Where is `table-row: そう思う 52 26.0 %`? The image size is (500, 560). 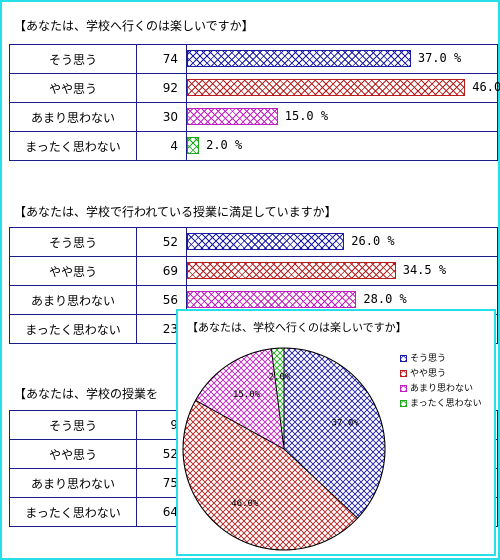
table-row: そう思う 52 26.0 % is located at coordinates (253, 242).